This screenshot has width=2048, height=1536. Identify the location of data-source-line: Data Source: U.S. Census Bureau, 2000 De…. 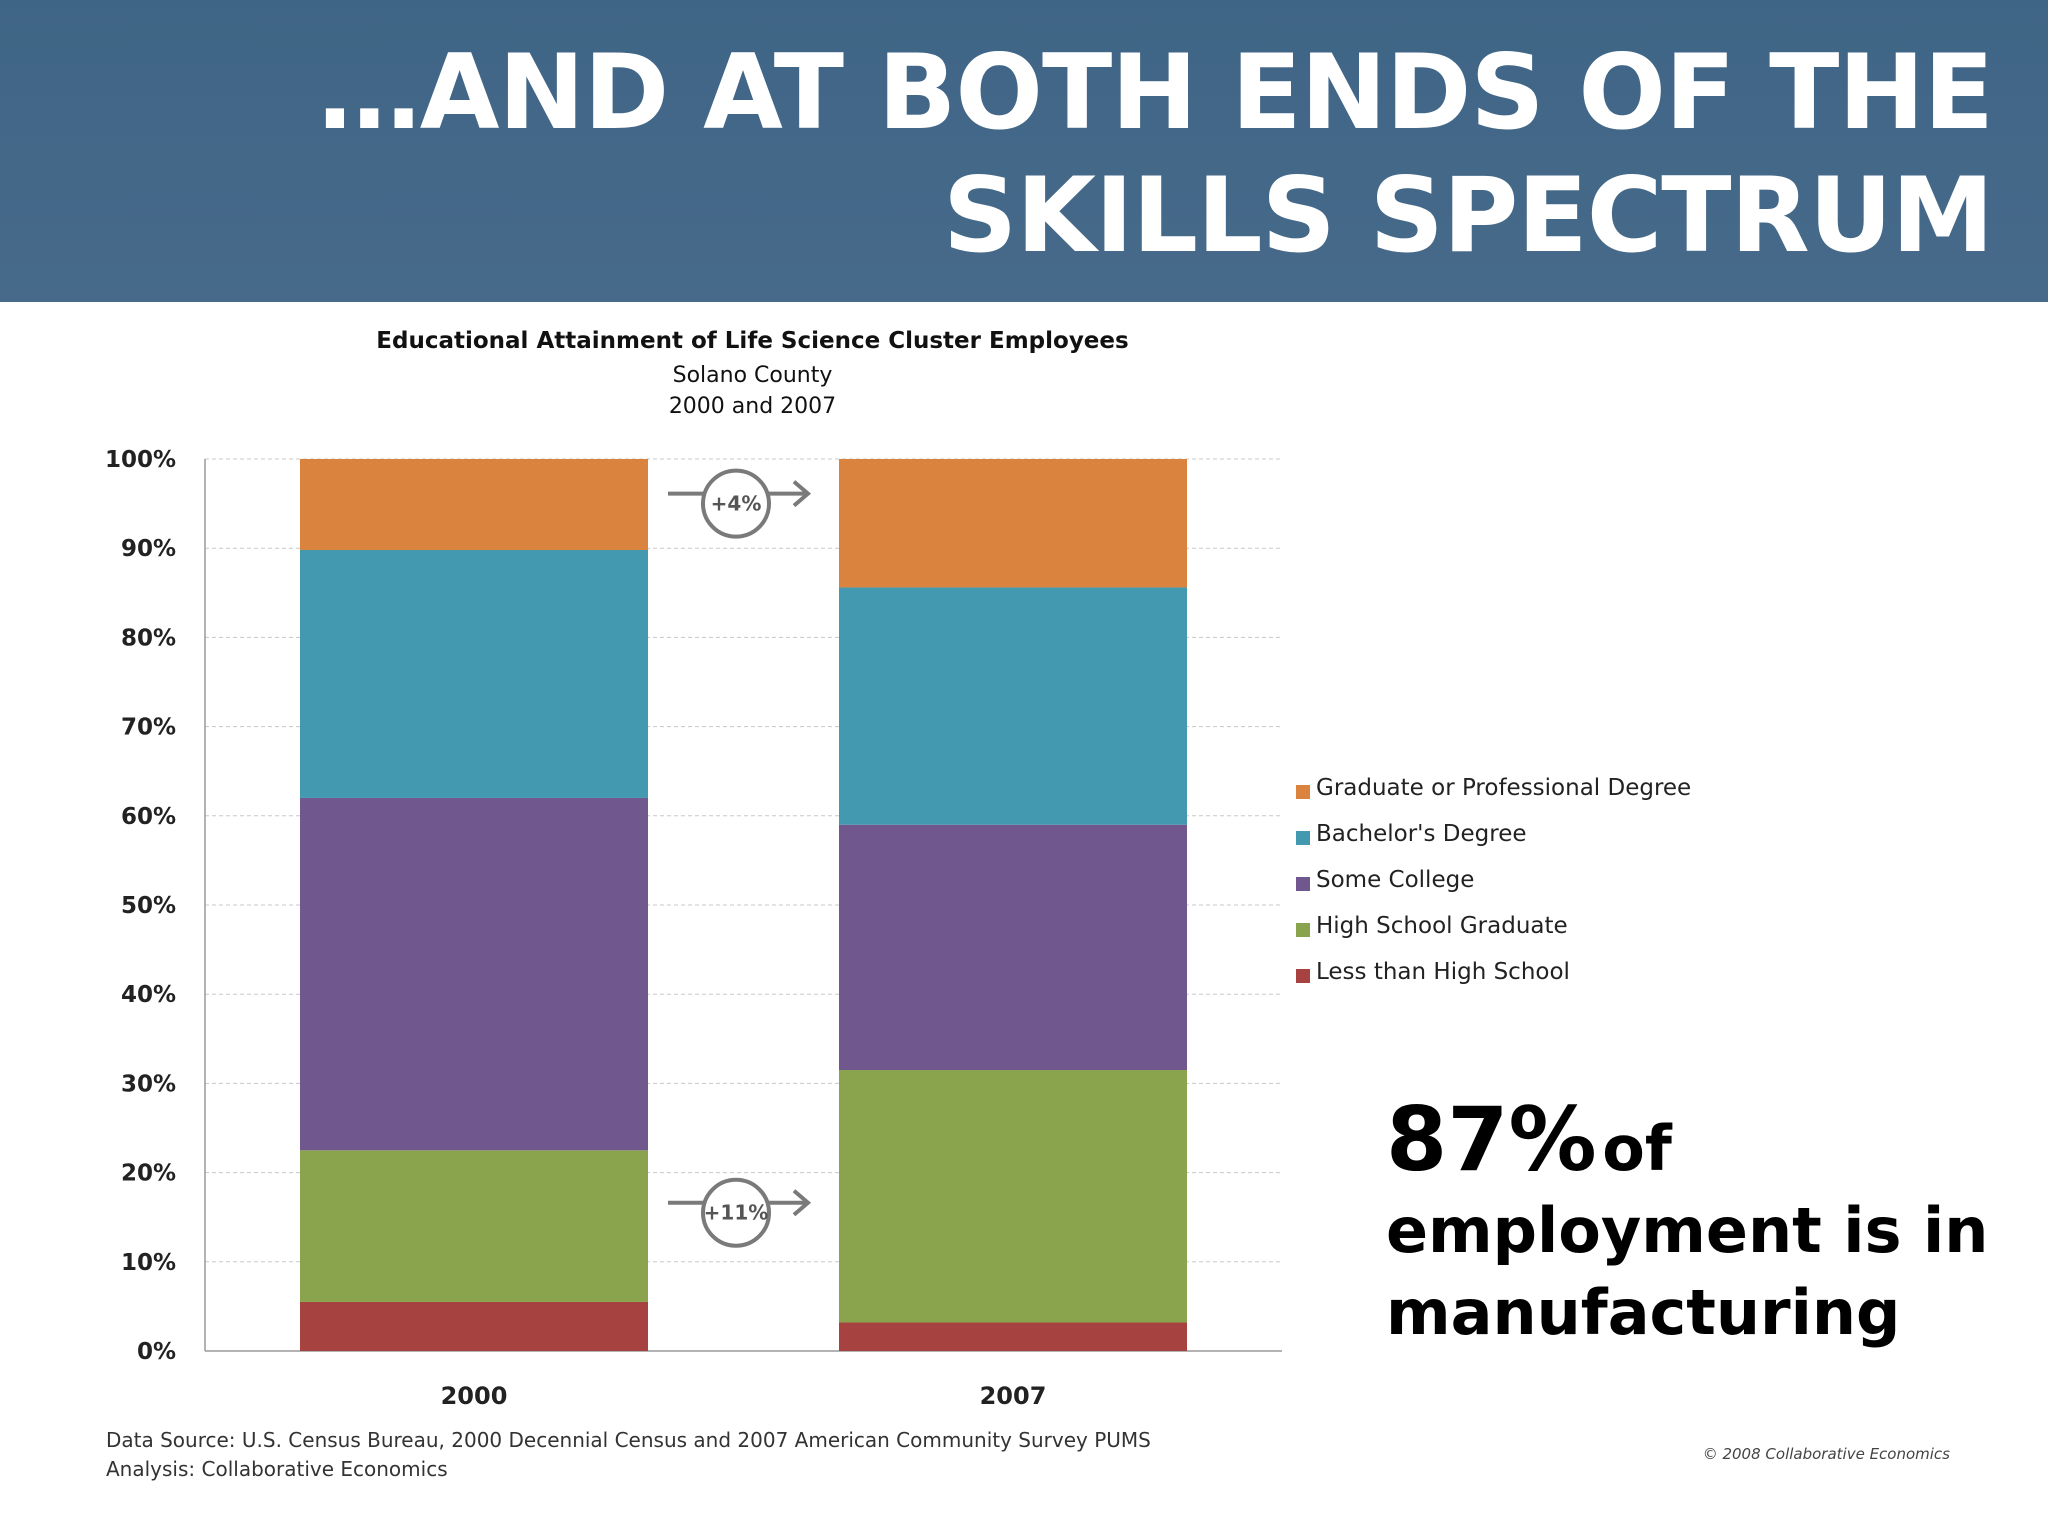
(628, 1440).